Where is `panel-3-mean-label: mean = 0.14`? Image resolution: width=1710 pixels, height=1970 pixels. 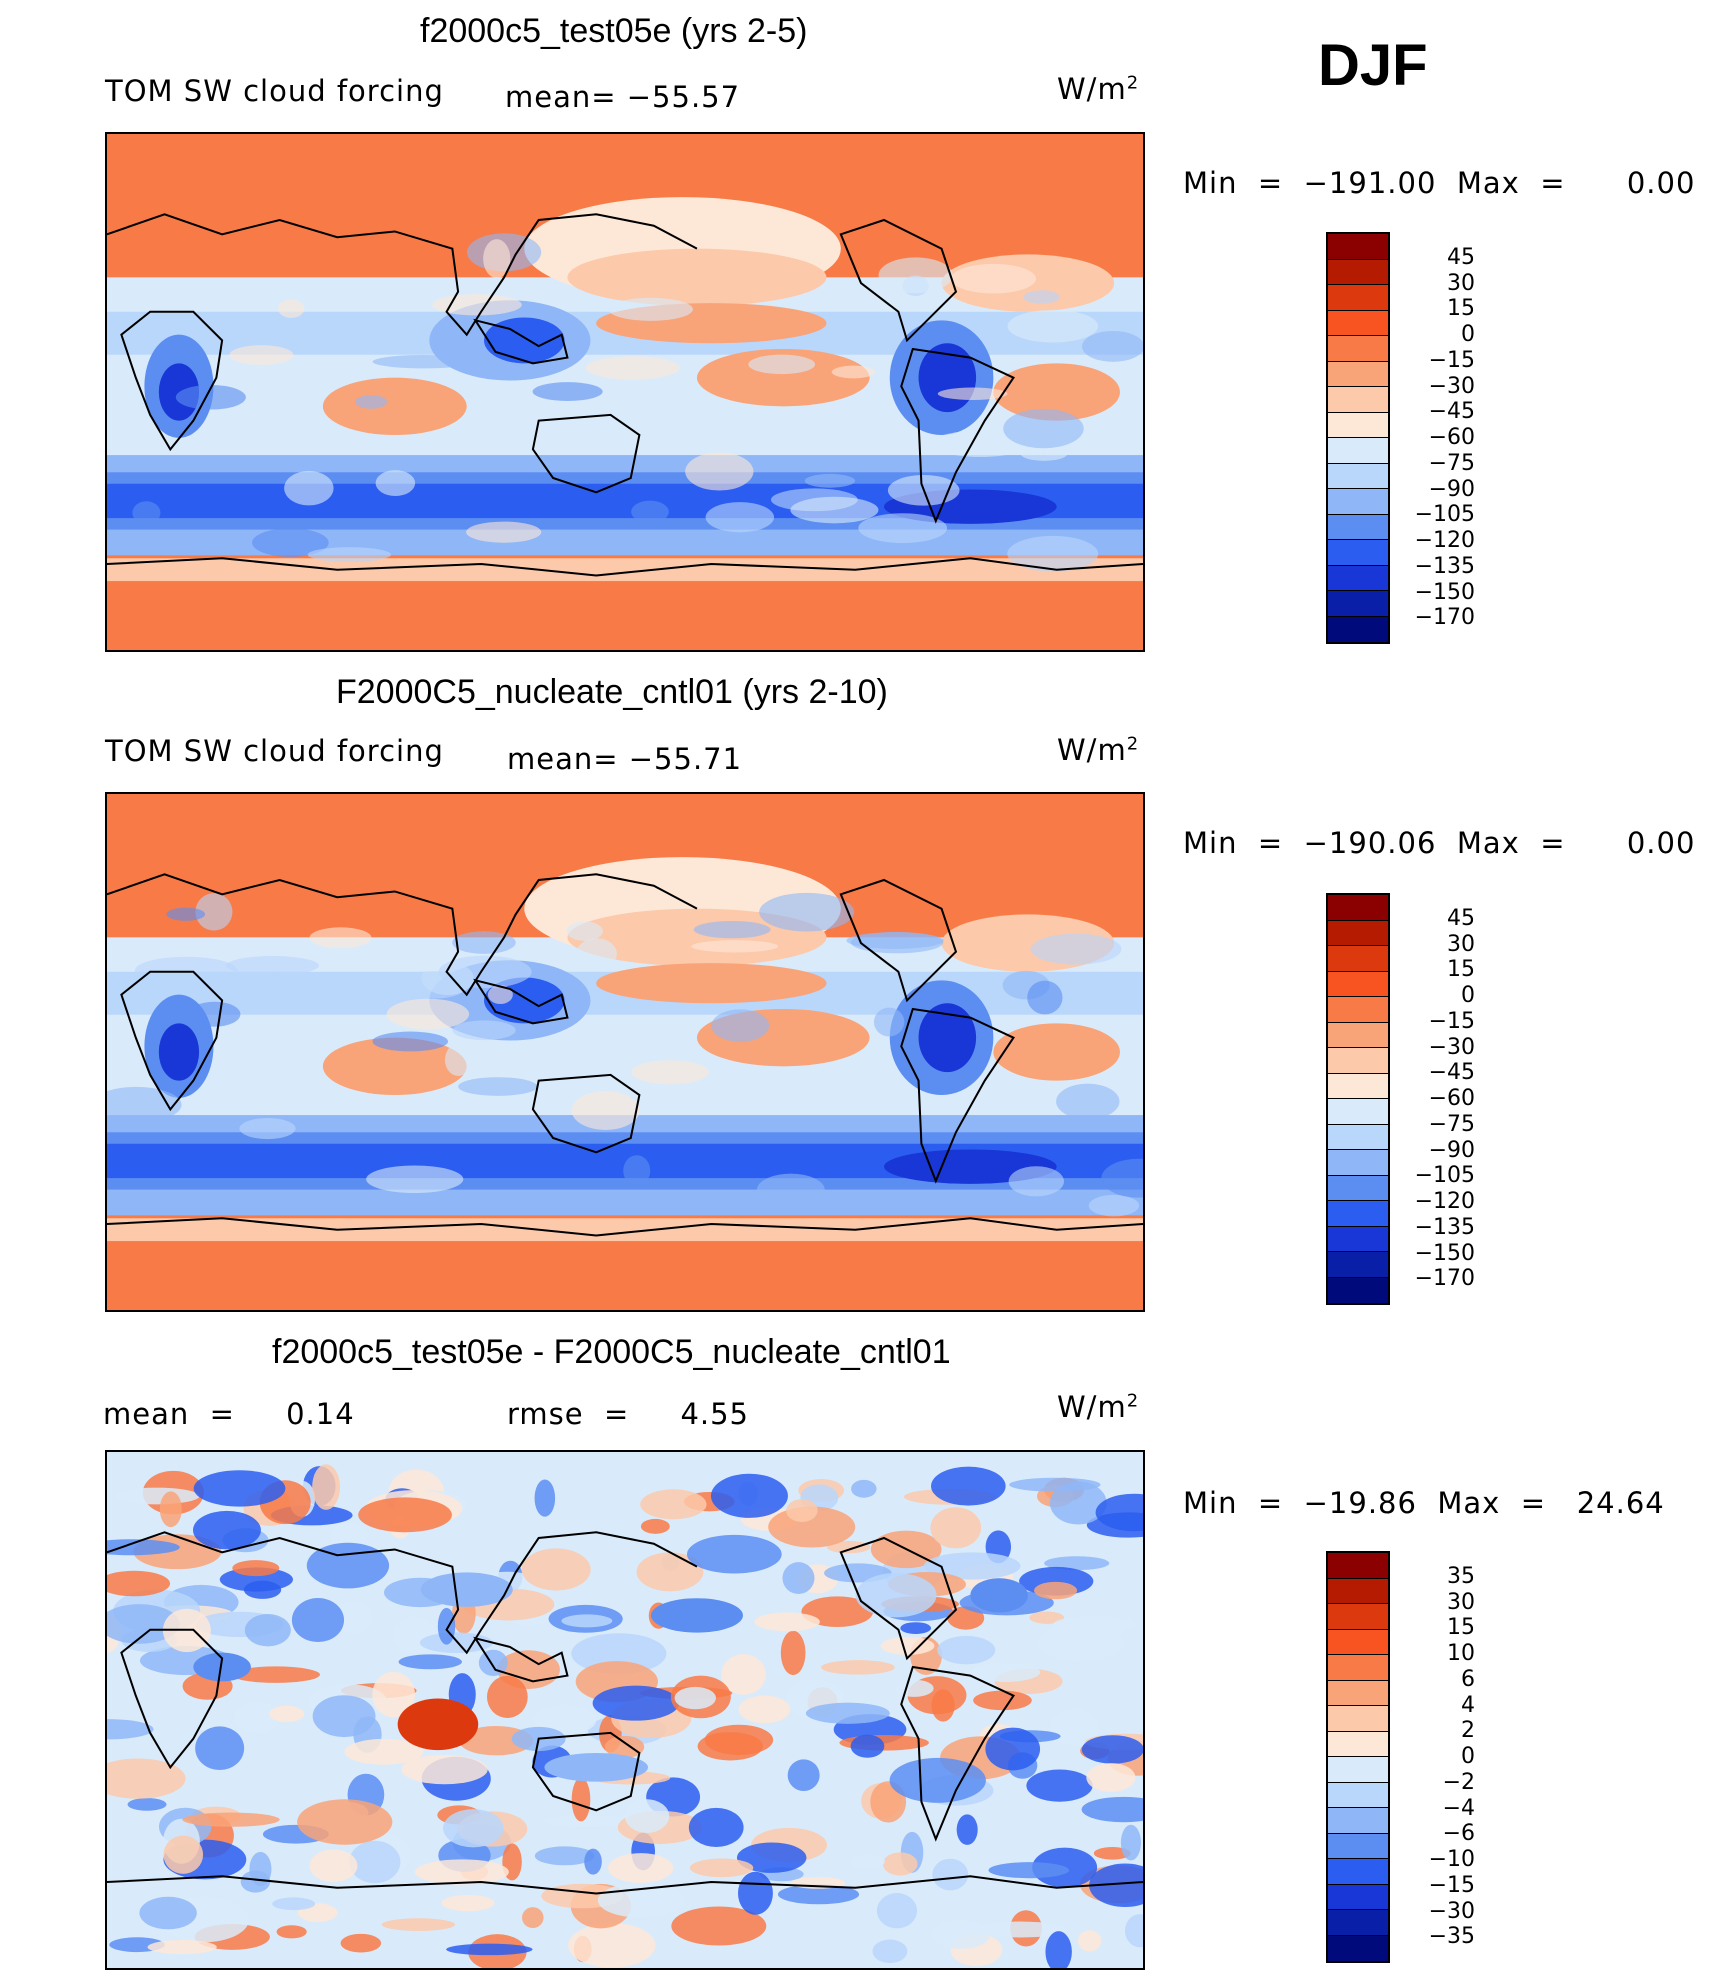
panel-3-mean-label: mean = 0.14 is located at coordinates (229, 1414).